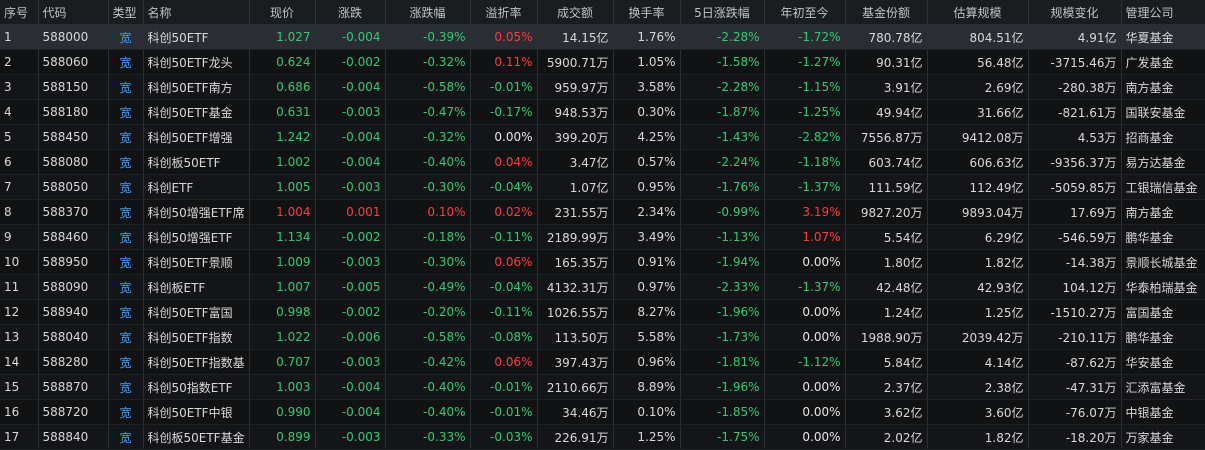 The height and width of the screenshot is (450, 1205). Describe the element at coordinates (722, 12) in the screenshot. I see `header-col-5d-change: 5日涨跌幅` at that location.